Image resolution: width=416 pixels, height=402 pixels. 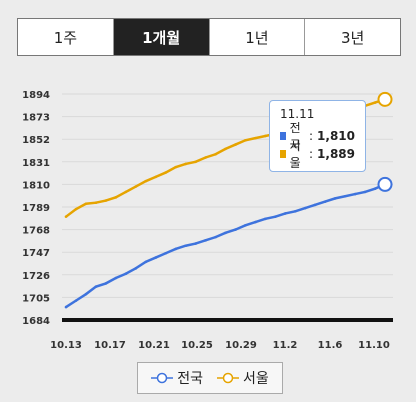 I want to click on x-tick-label: 10.17, so click(x=110, y=345).